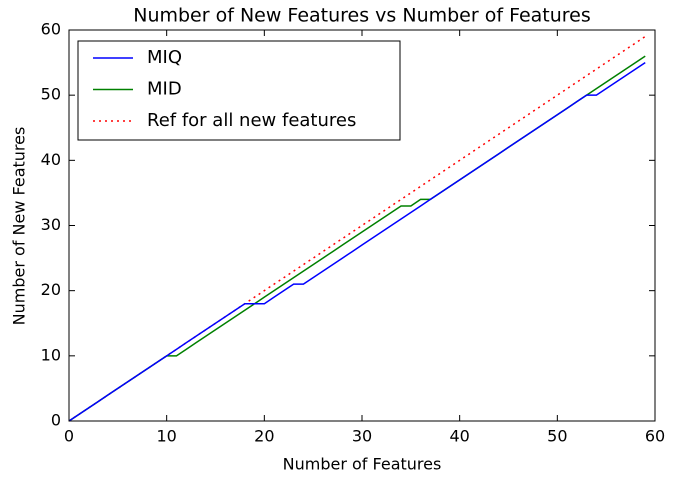 The width and height of the screenshot is (689, 483). What do you see at coordinates (557, 436) in the screenshot?
I see `x-tick-label: 50` at bounding box center [557, 436].